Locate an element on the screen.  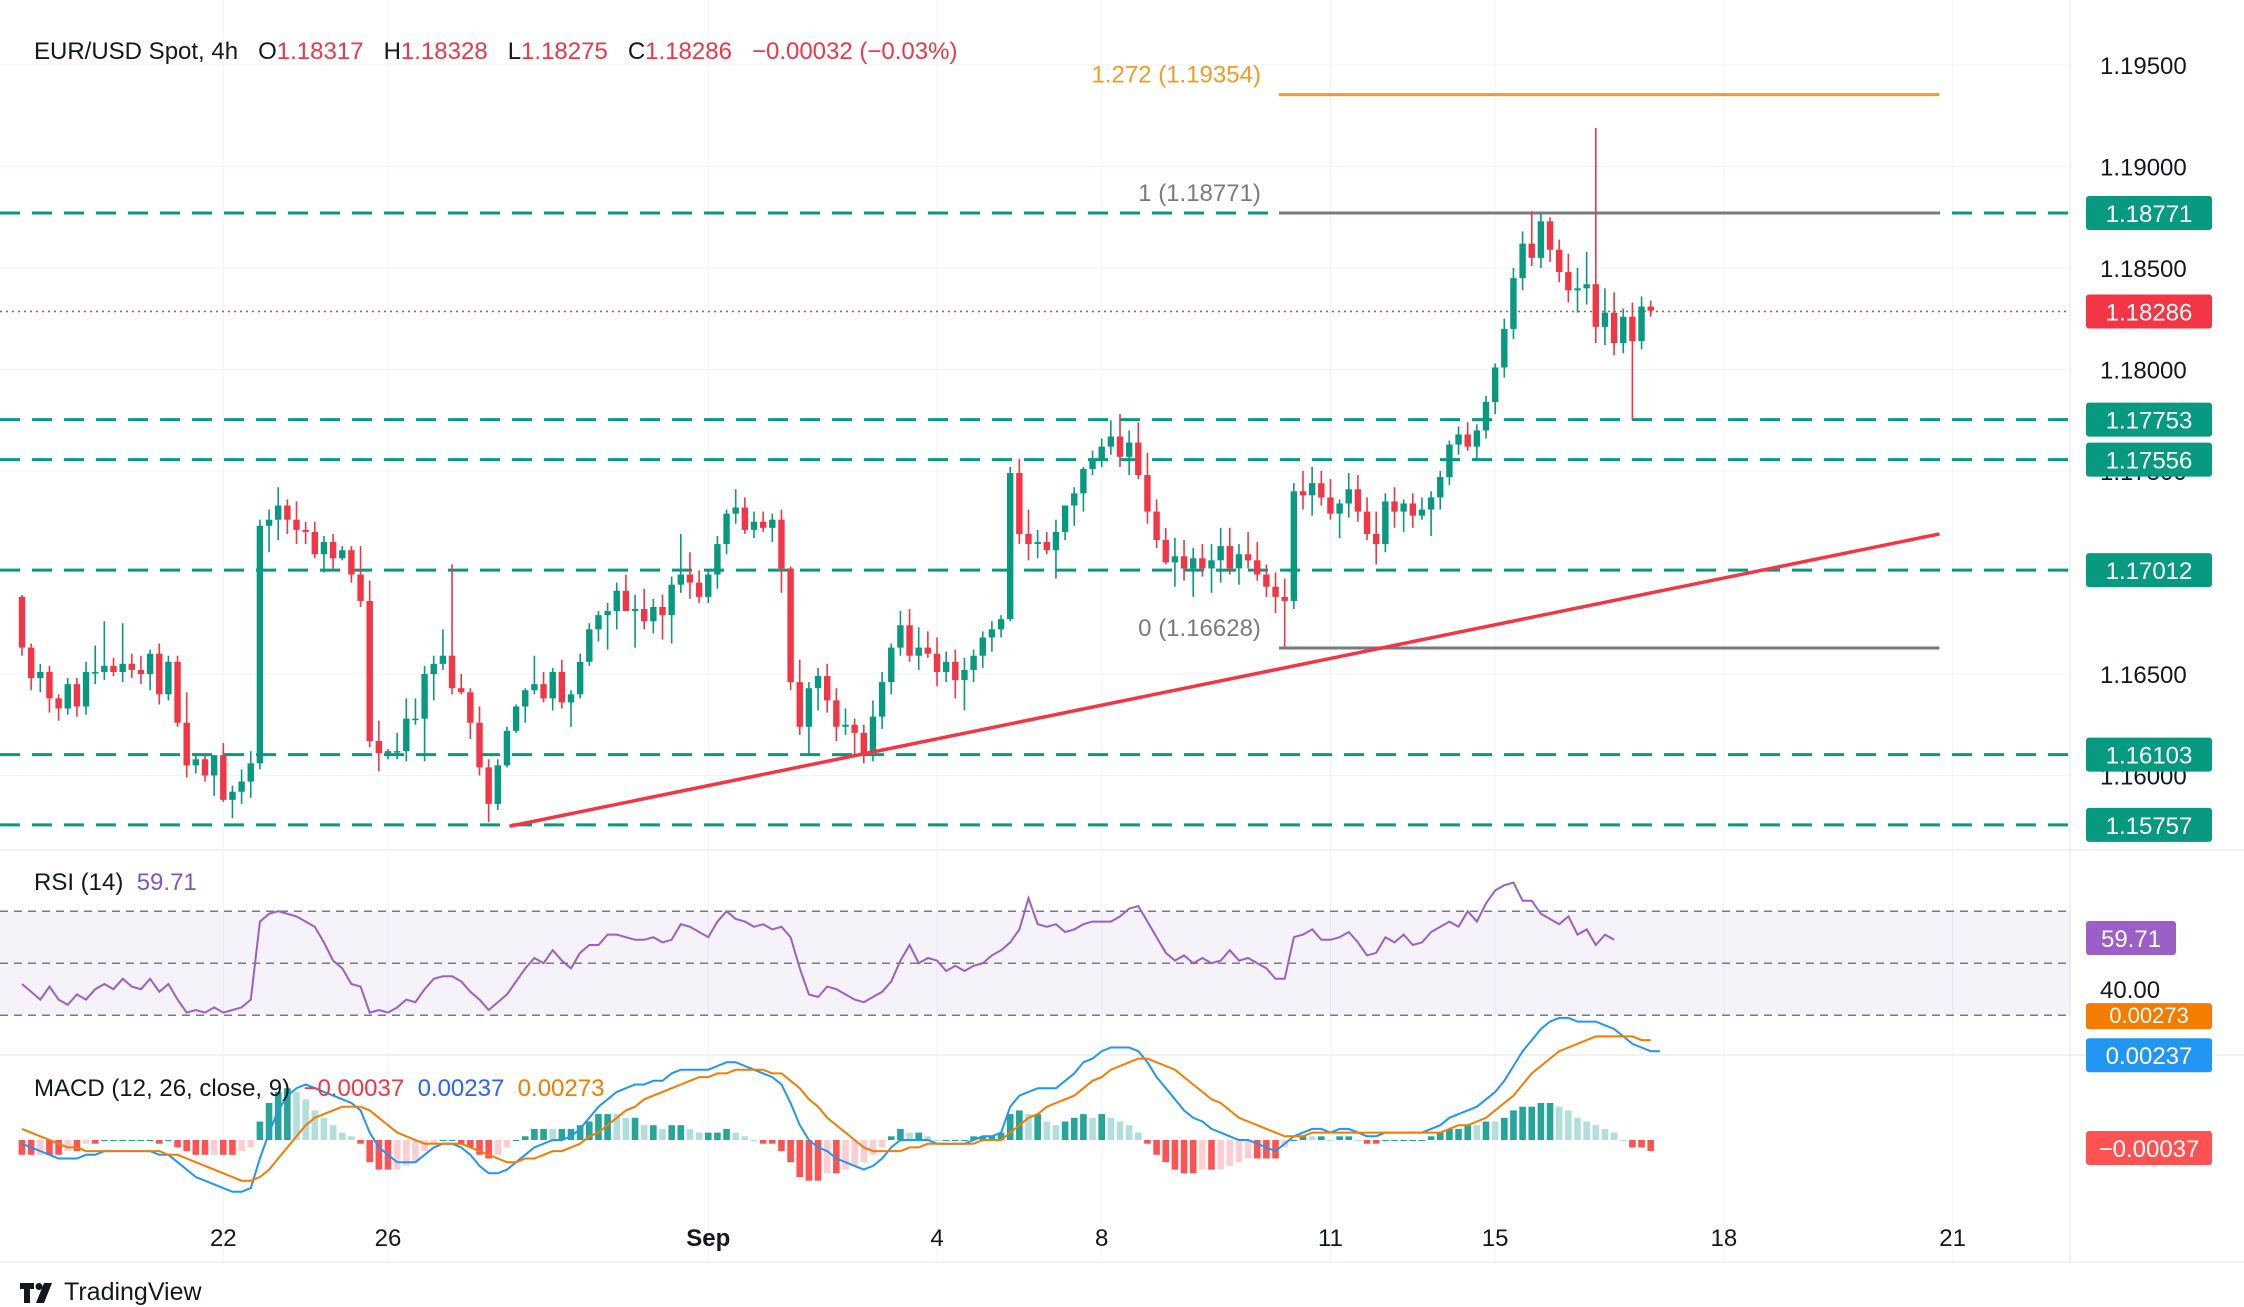
price-tick-label: 1.18500 is located at coordinates (2143, 269).